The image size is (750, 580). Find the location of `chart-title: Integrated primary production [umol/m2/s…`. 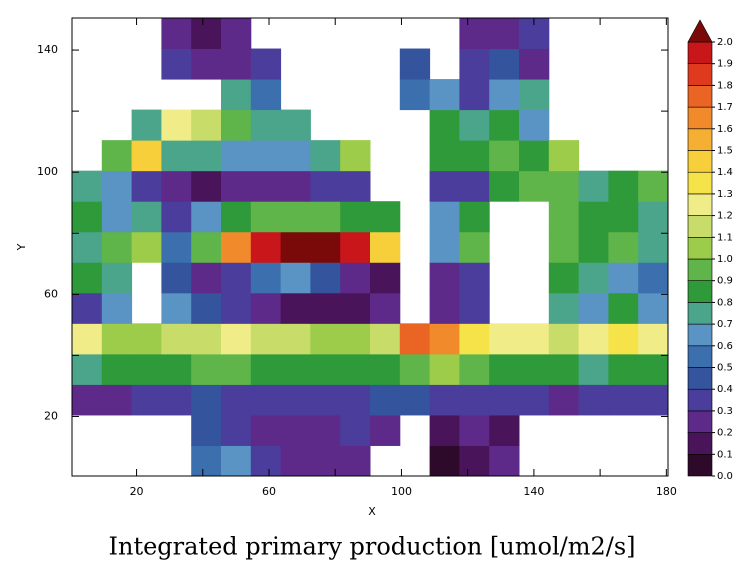

chart-title: Integrated primary production [umol/m2/s… is located at coordinates (372, 547).